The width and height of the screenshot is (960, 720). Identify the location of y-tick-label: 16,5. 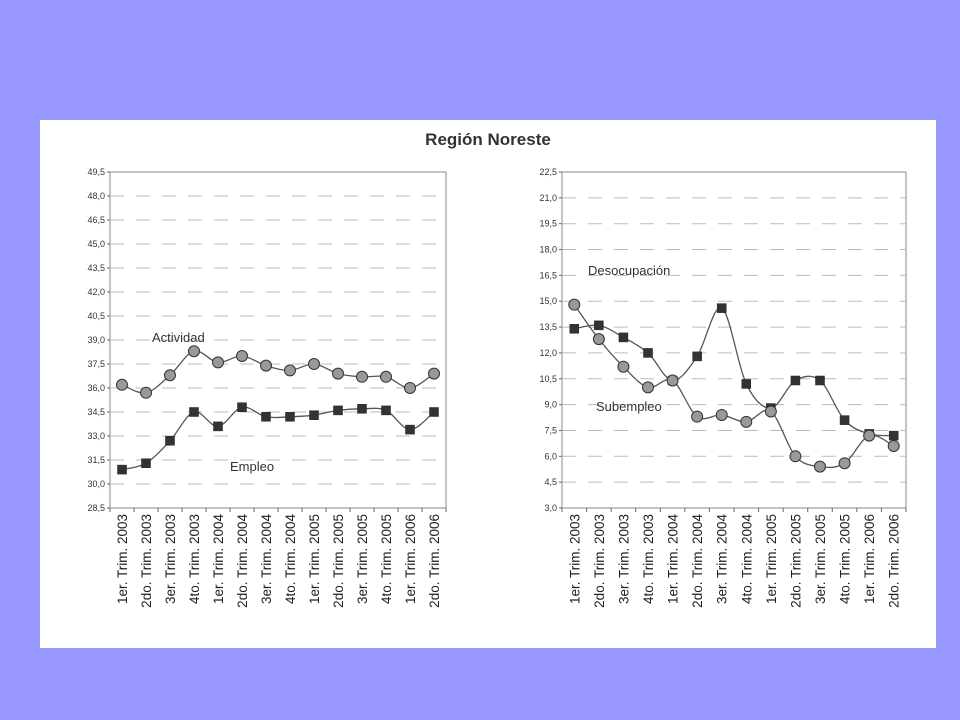
(548, 275).